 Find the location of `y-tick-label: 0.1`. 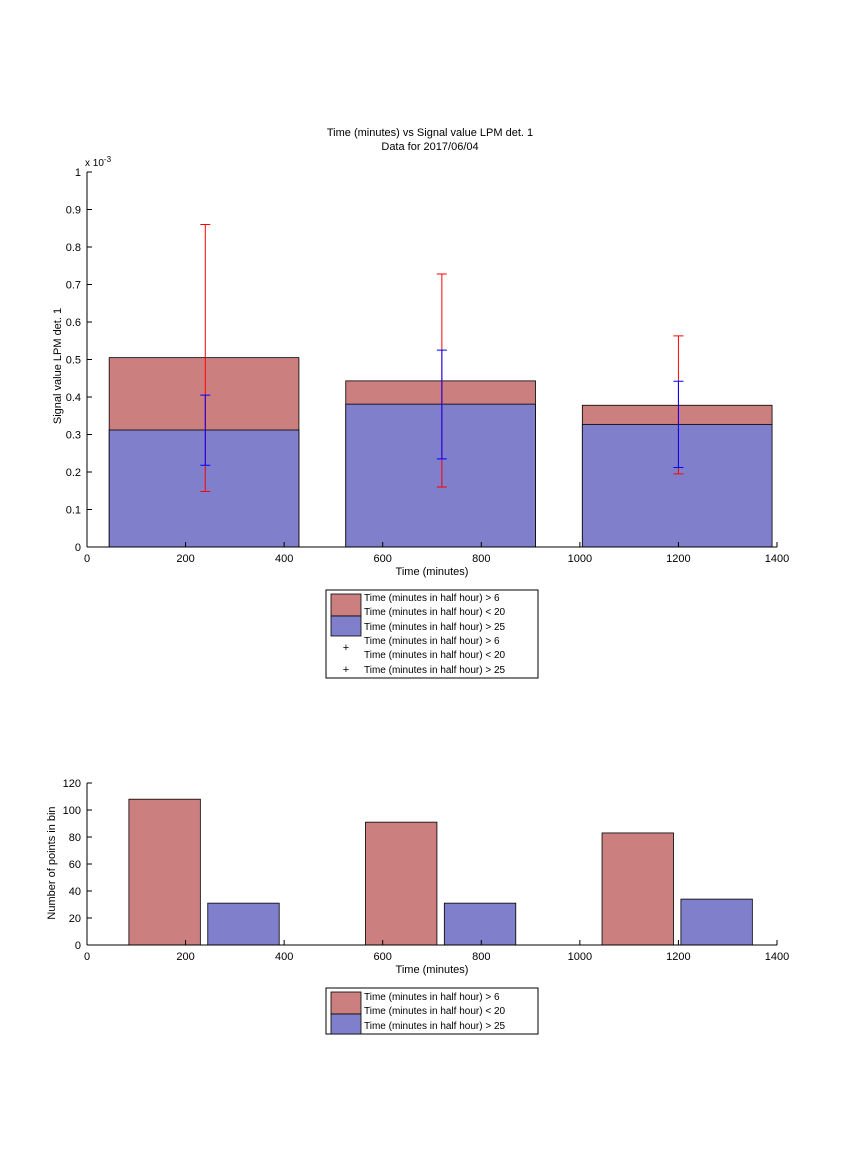

y-tick-label: 0.1 is located at coordinates (73, 511).